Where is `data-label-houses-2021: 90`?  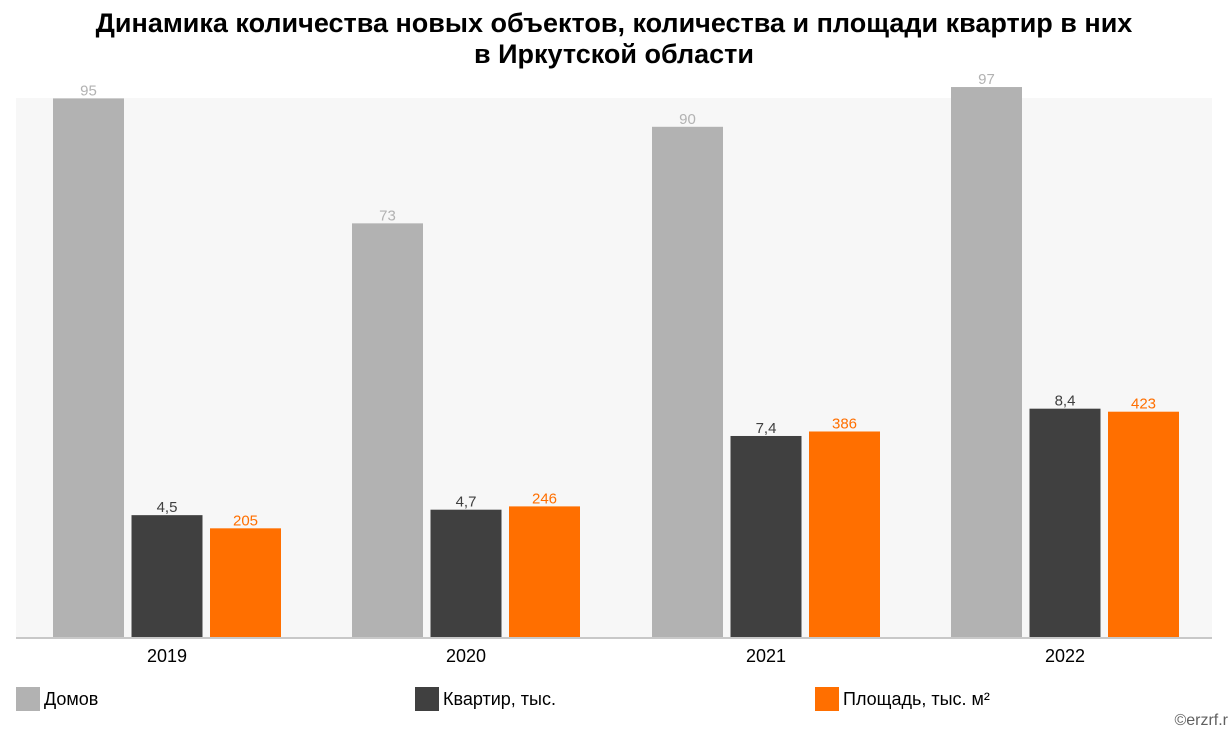 data-label-houses-2021: 90 is located at coordinates (687, 119).